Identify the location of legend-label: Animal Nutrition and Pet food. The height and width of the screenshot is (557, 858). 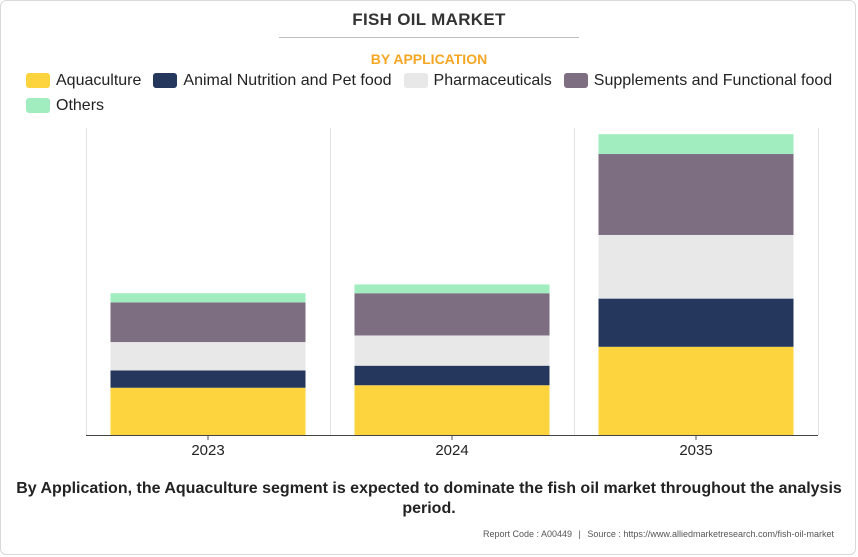
(287, 80).